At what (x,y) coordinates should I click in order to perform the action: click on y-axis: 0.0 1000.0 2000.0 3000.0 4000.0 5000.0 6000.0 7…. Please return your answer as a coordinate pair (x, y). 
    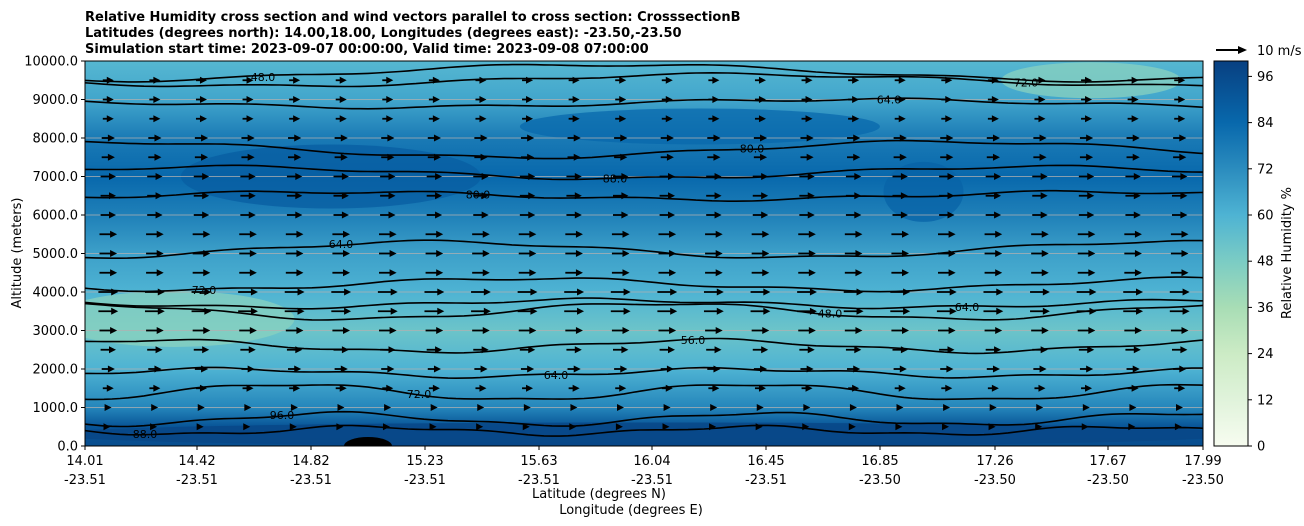
    Looking at the image, I should click on (54, 255).